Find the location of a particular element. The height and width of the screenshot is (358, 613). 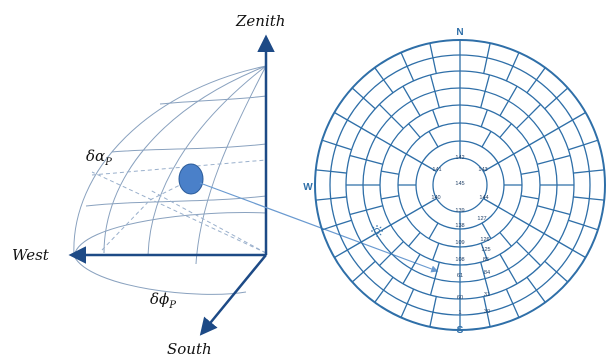

cell-number: 127 is located at coordinates (481, 219).